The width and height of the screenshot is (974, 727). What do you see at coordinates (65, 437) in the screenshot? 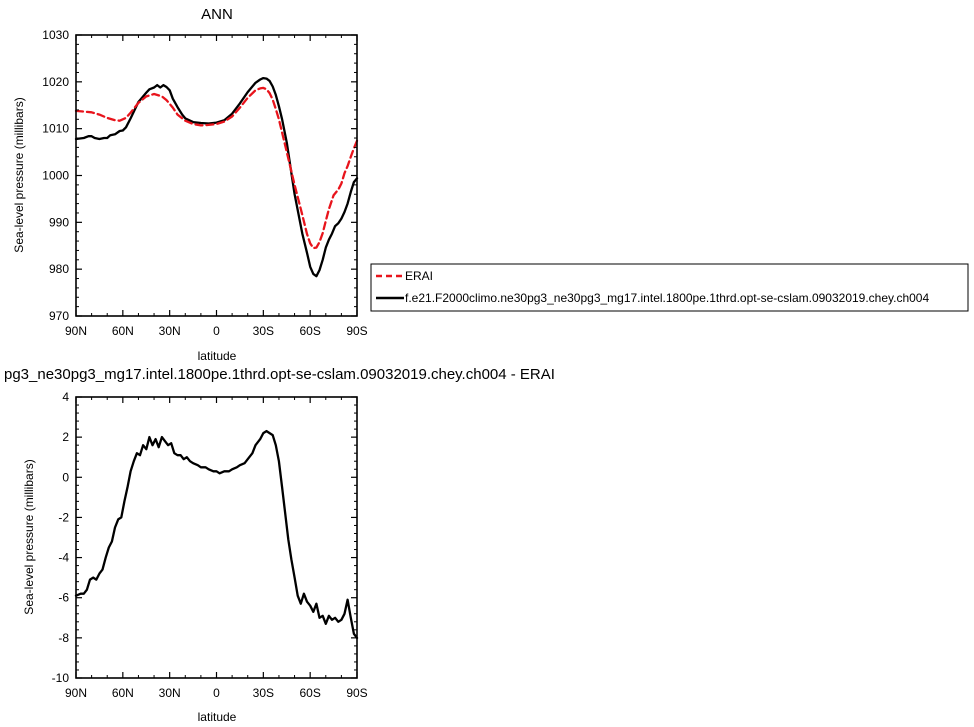
I see `y-tick-label: 2` at bounding box center [65, 437].